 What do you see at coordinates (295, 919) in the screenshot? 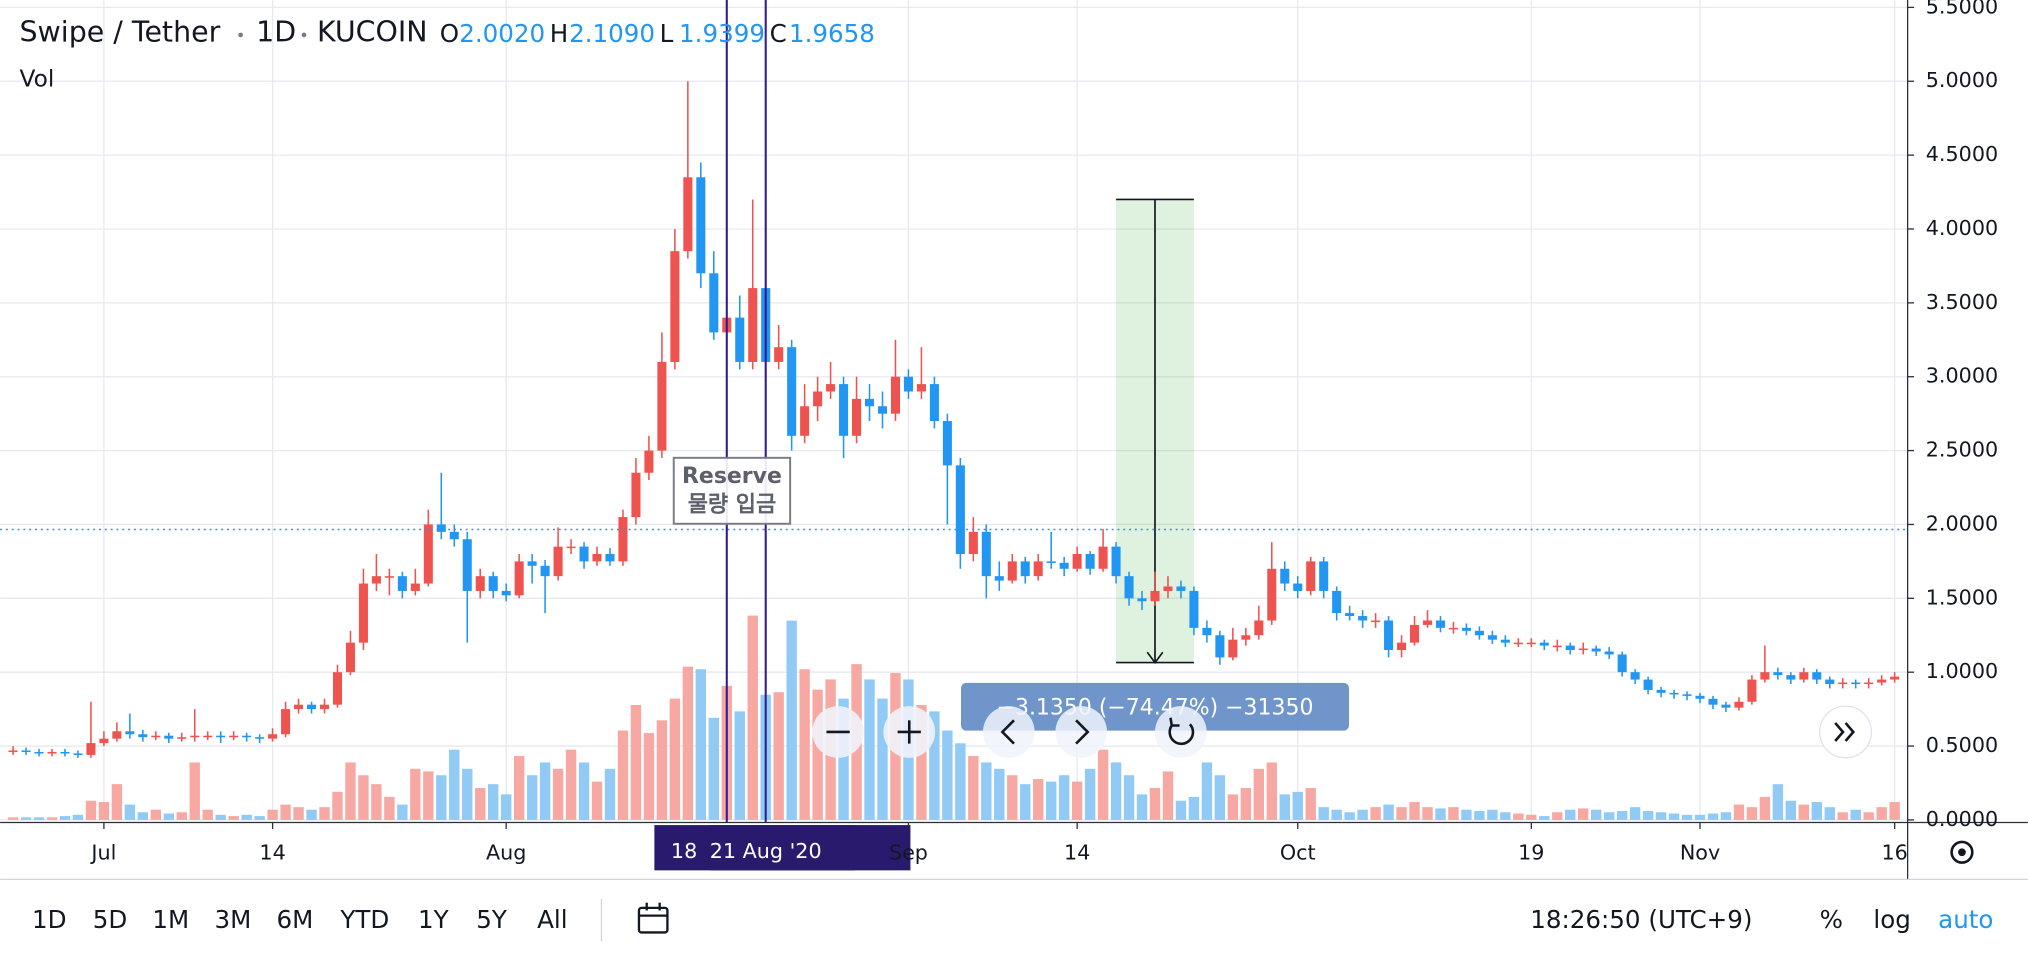
I see `range-button: 6M` at bounding box center [295, 919].